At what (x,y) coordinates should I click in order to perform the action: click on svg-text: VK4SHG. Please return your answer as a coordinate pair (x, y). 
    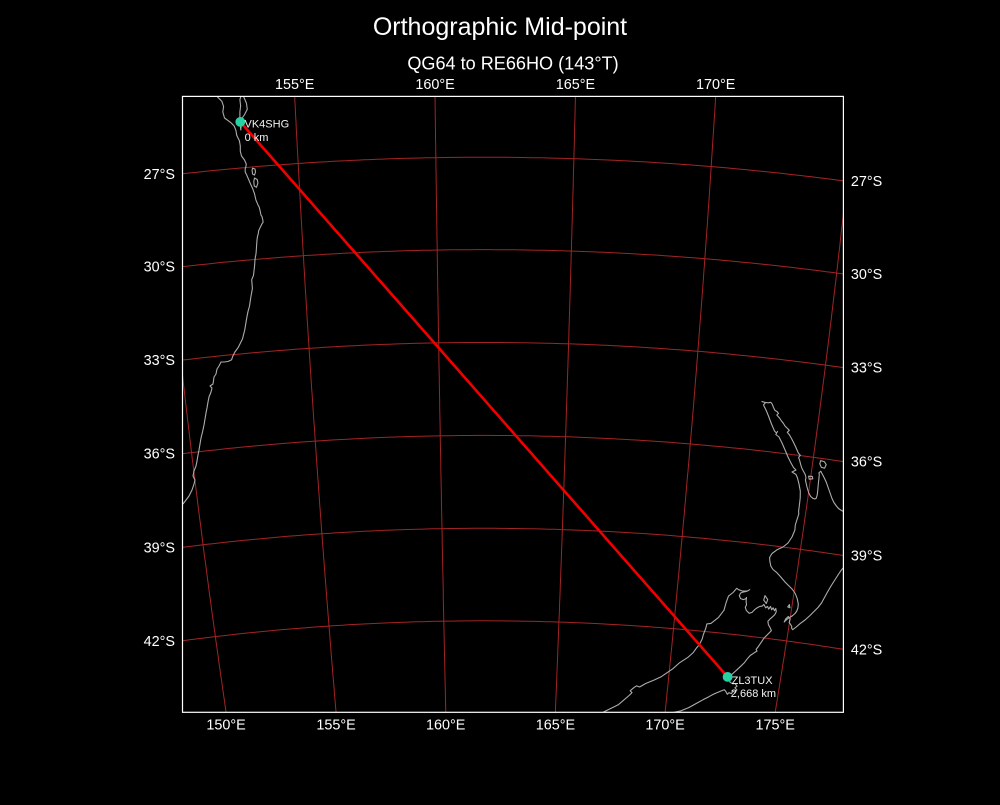
    Looking at the image, I should click on (267, 125).